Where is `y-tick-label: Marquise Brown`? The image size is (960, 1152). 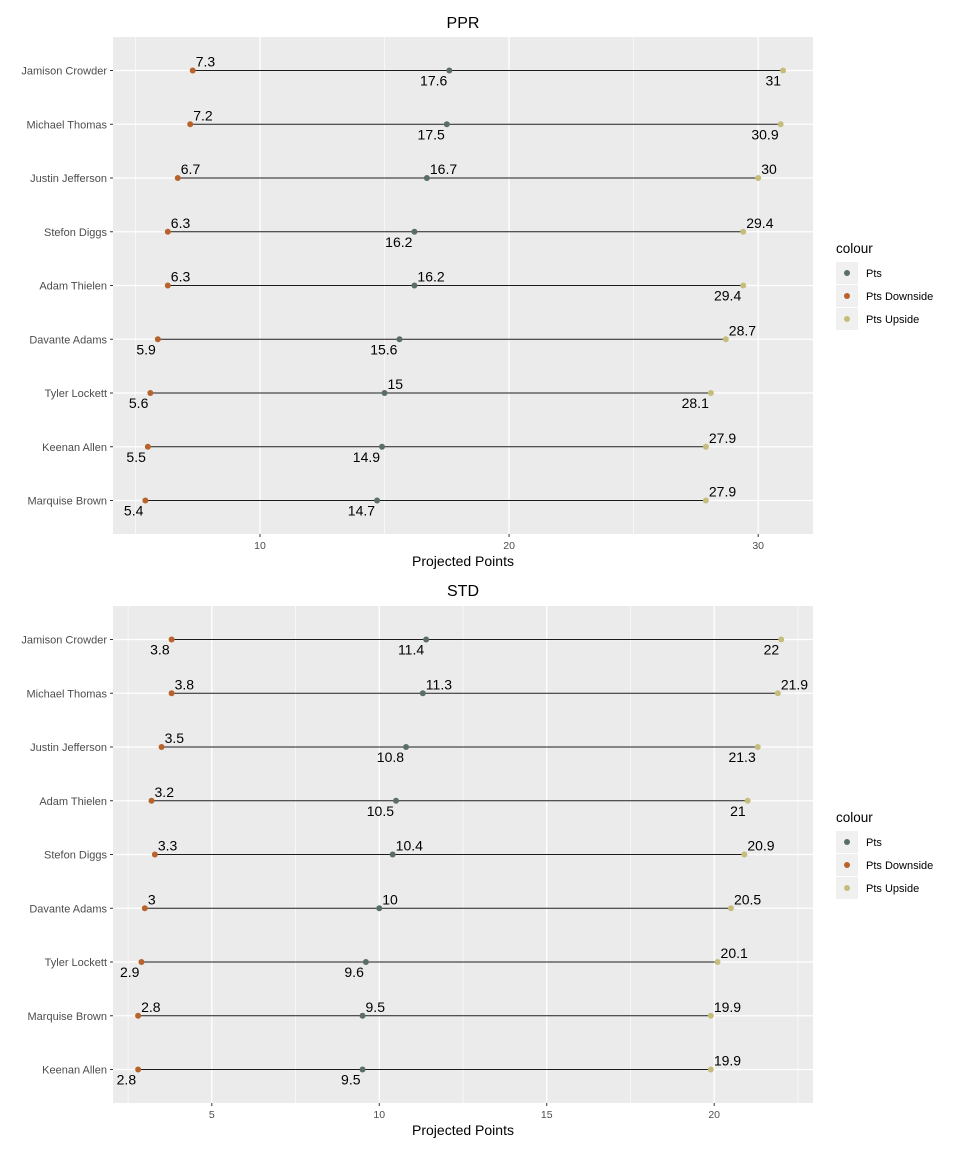
y-tick-label: Marquise Brown is located at coordinates (67, 502).